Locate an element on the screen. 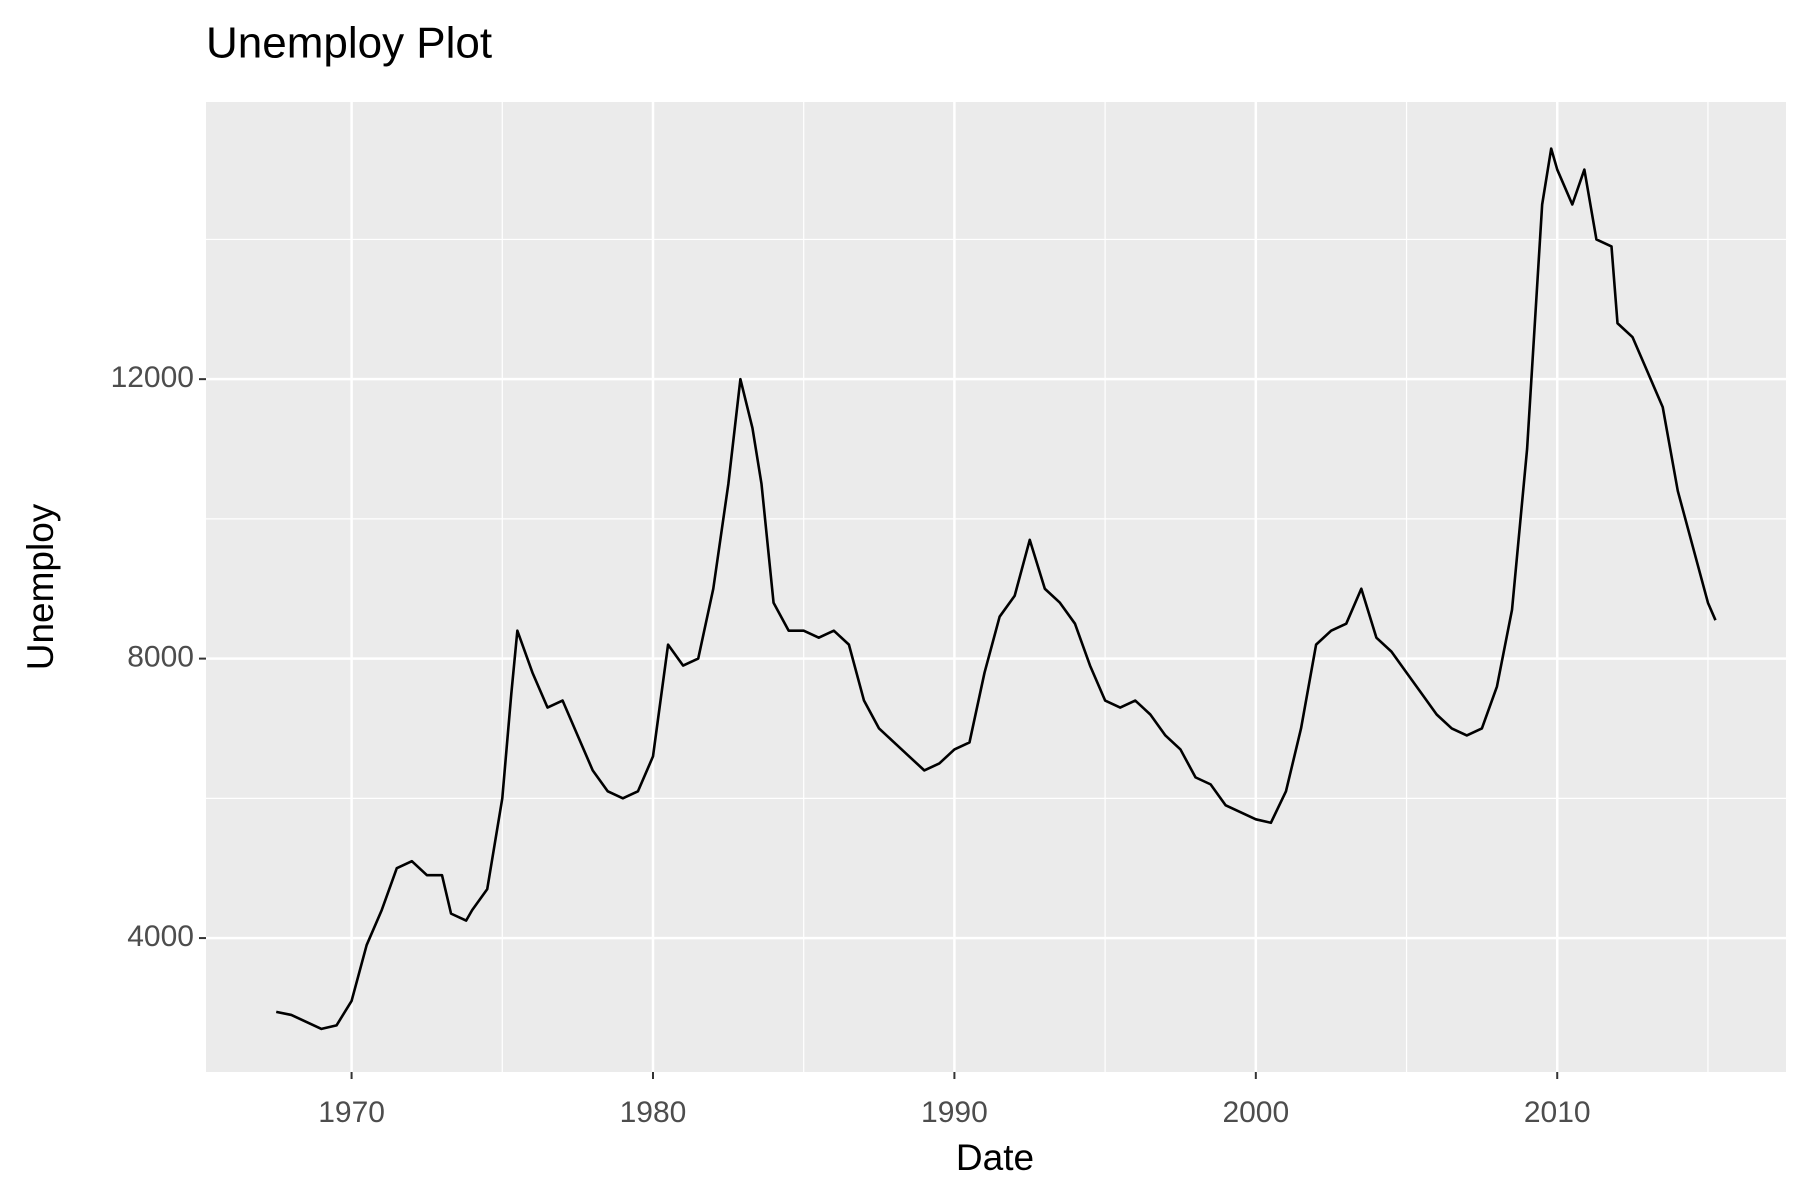 Image resolution: width=1799 pixels, height=1200 pixels. x-tick-label: 2000 is located at coordinates (1255, 1112).